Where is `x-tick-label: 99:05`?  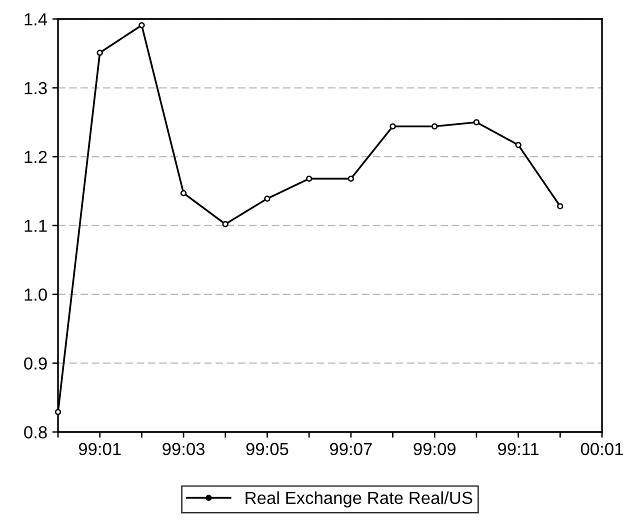
x-tick-label: 99:05 is located at coordinates (267, 449).